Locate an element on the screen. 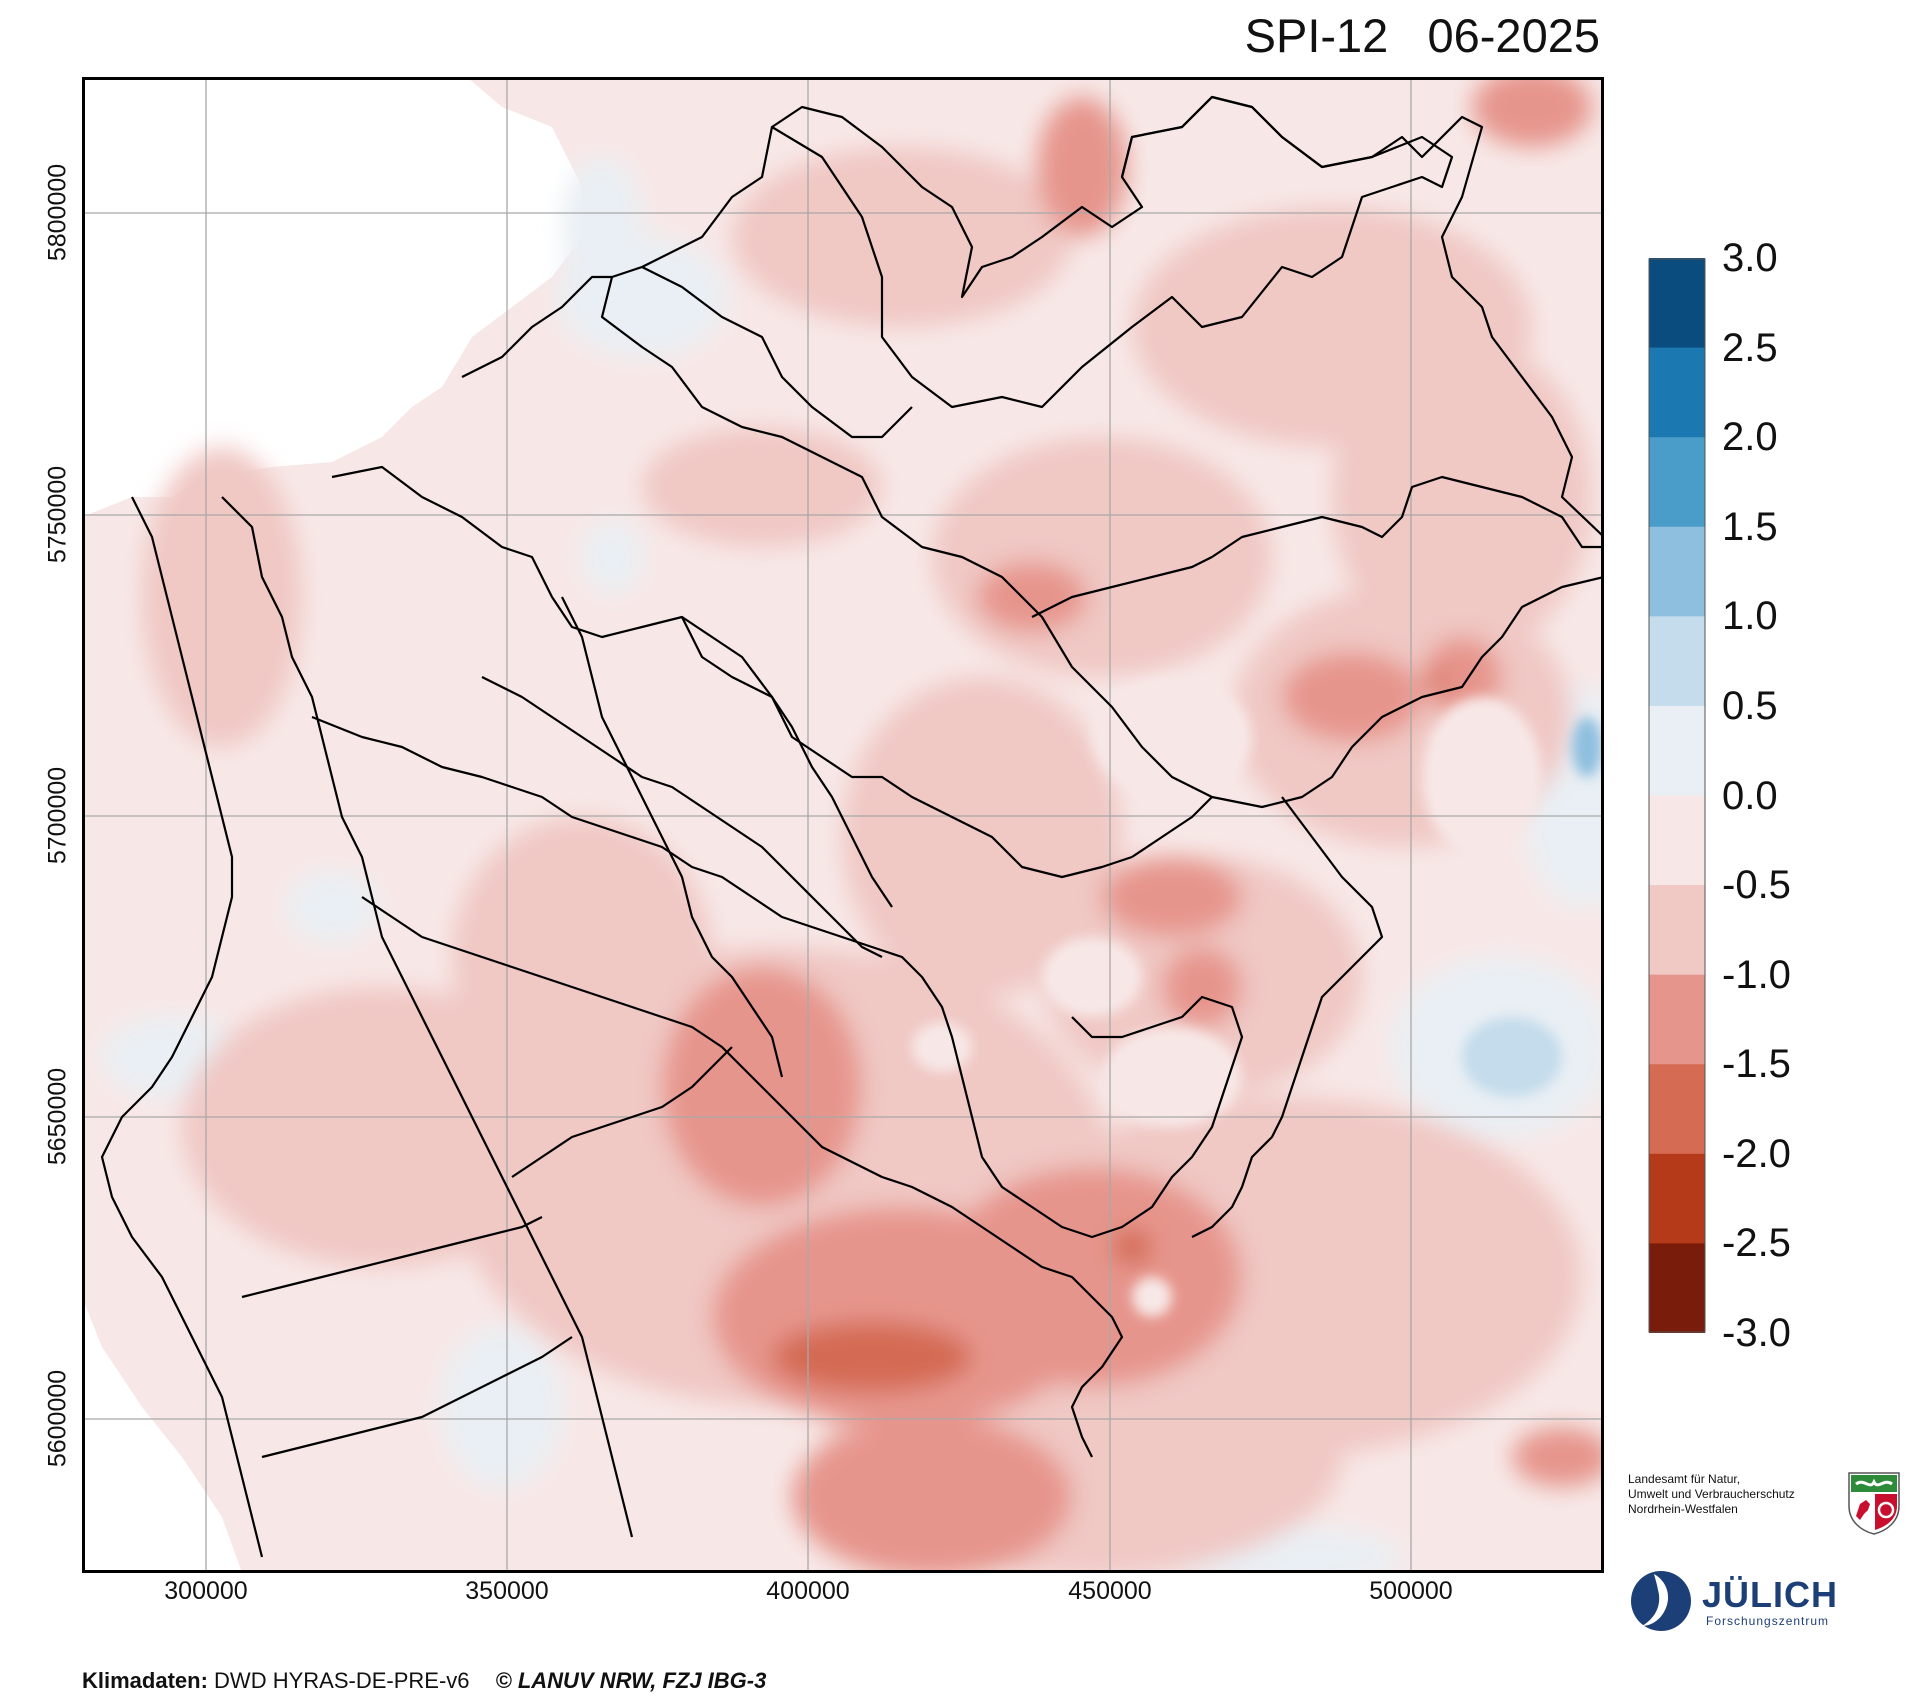 This screenshot has height=1707, width=1920. credits-label: Klimadaten: is located at coordinates (145, 1680).